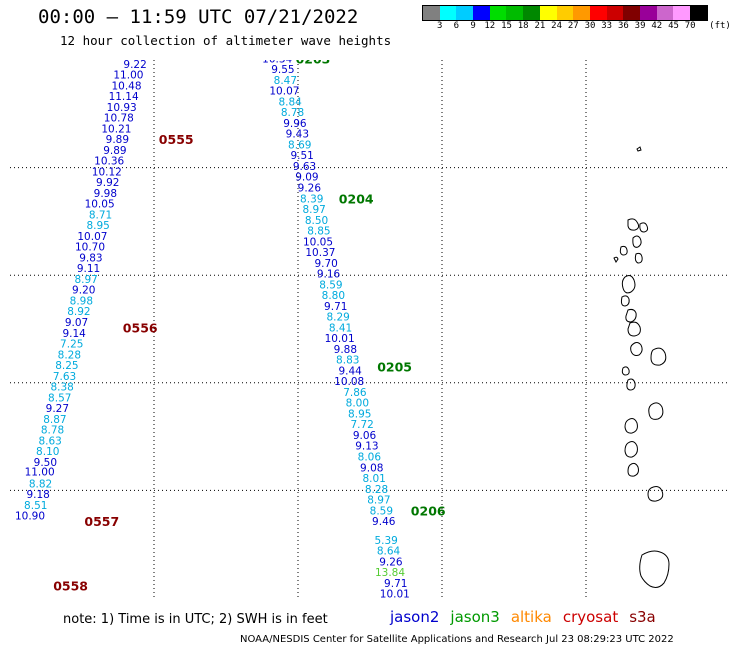 This screenshot has width=740, height=650. Describe the element at coordinates (74, 334) in the screenshot. I see `swh-value: 9.14` at that location.